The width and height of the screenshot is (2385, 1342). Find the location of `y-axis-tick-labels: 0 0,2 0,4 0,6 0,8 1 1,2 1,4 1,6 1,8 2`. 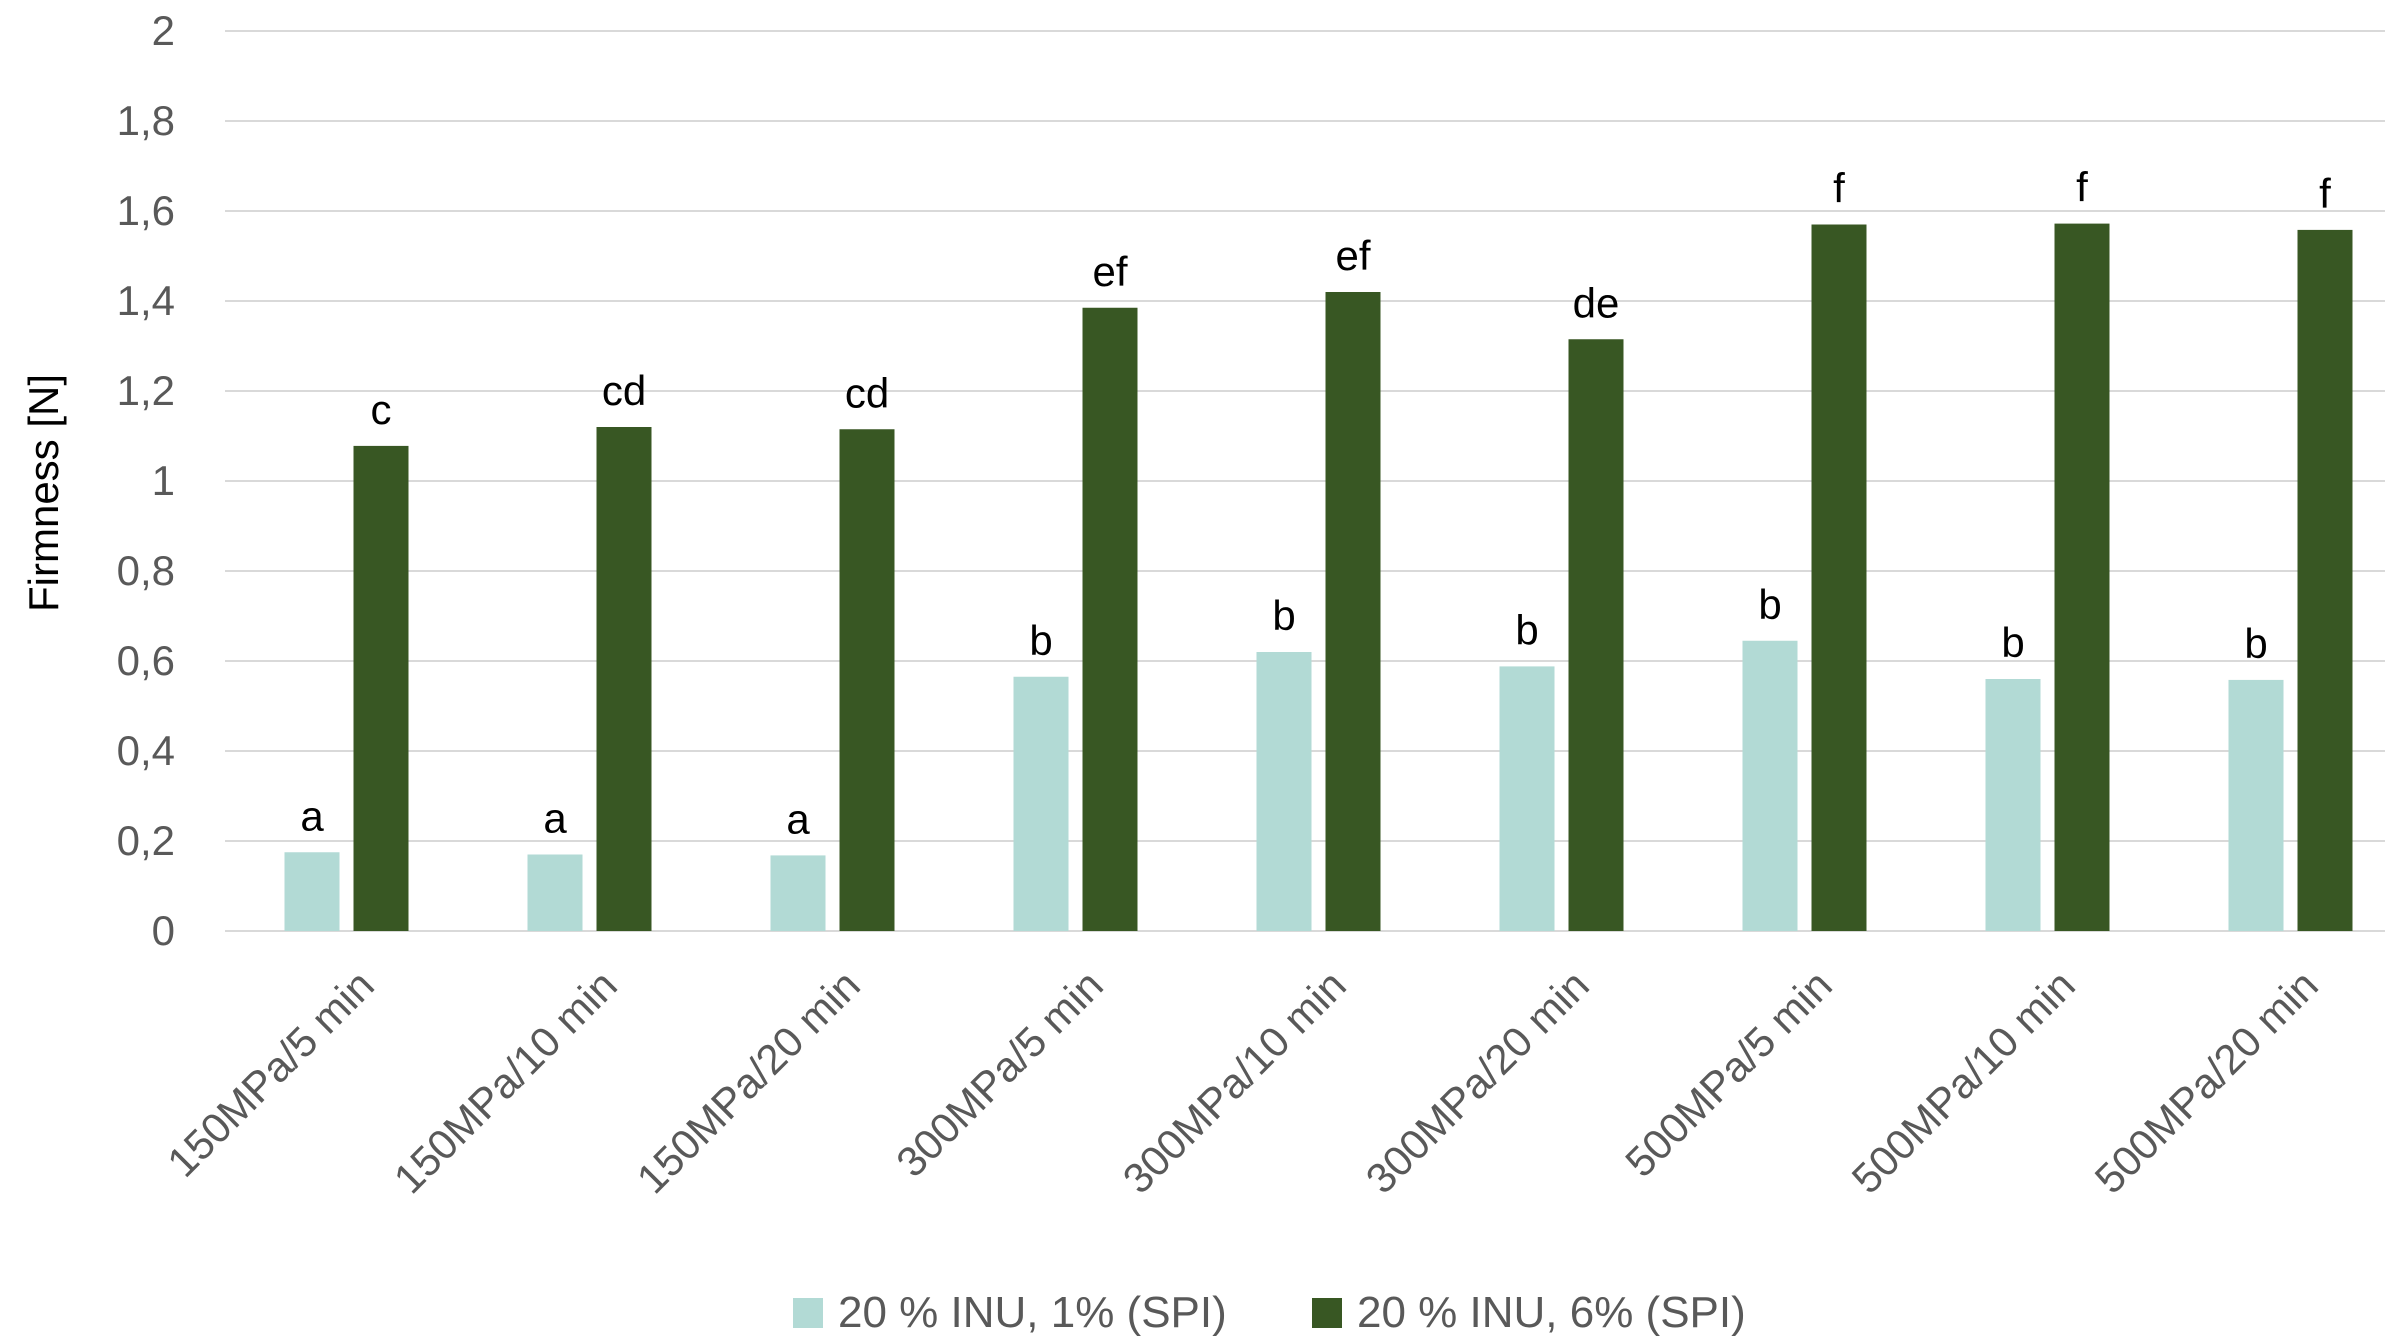

y-axis-tick-labels: 0 0,2 0,4 0,6 0,8 1 1,2 1,4 1,6 1,8 2 is located at coordinates (146, 480).